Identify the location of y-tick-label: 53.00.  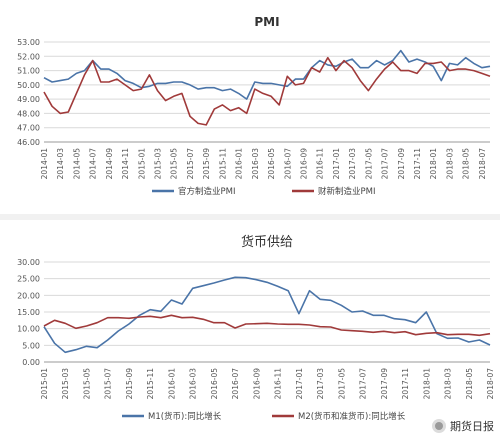
(28, 42).